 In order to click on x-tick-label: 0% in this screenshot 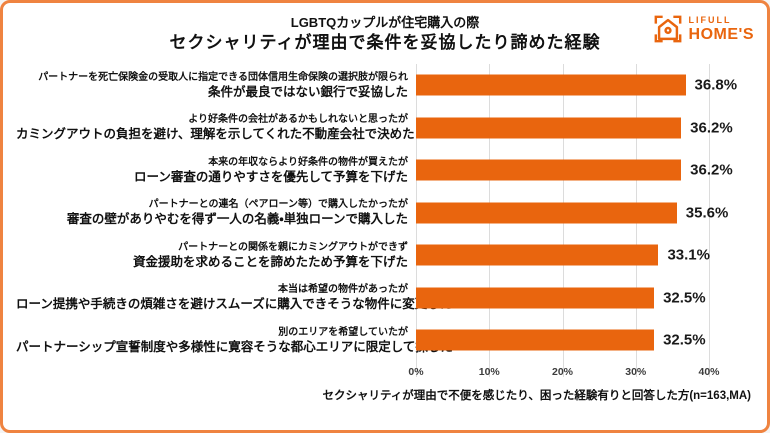, I will do `click(416, 371)`.